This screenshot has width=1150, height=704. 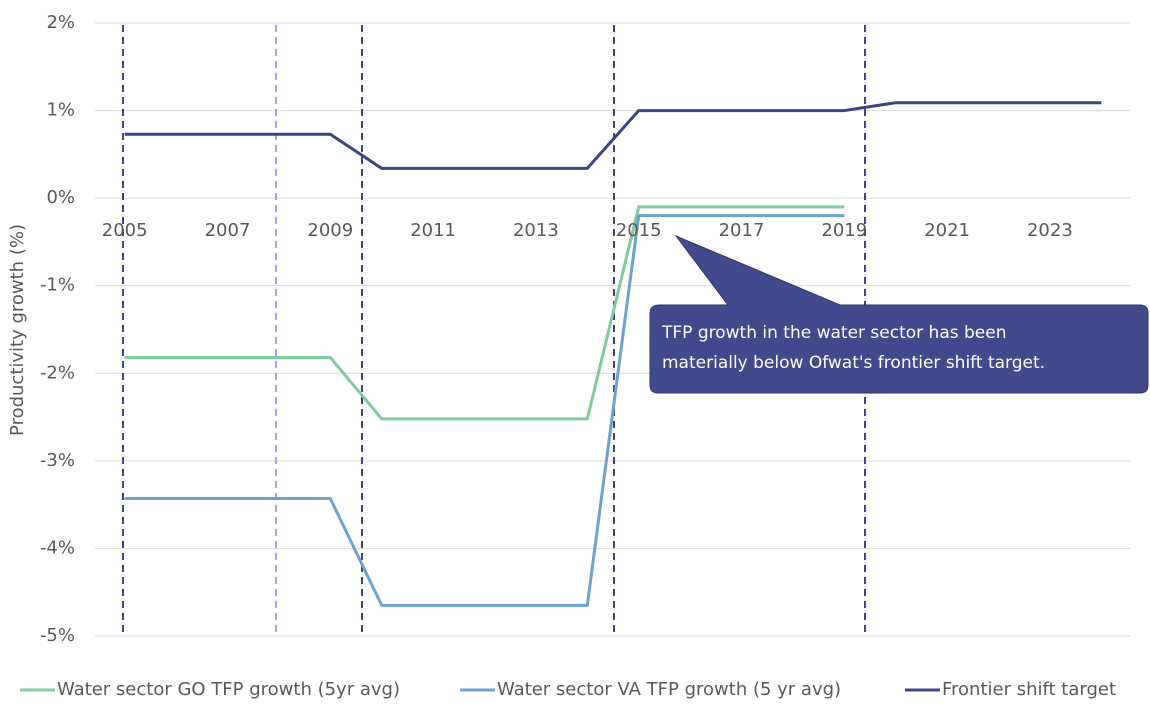 I want to click on y-tick-label: 0%, so click(x=60, y=197).